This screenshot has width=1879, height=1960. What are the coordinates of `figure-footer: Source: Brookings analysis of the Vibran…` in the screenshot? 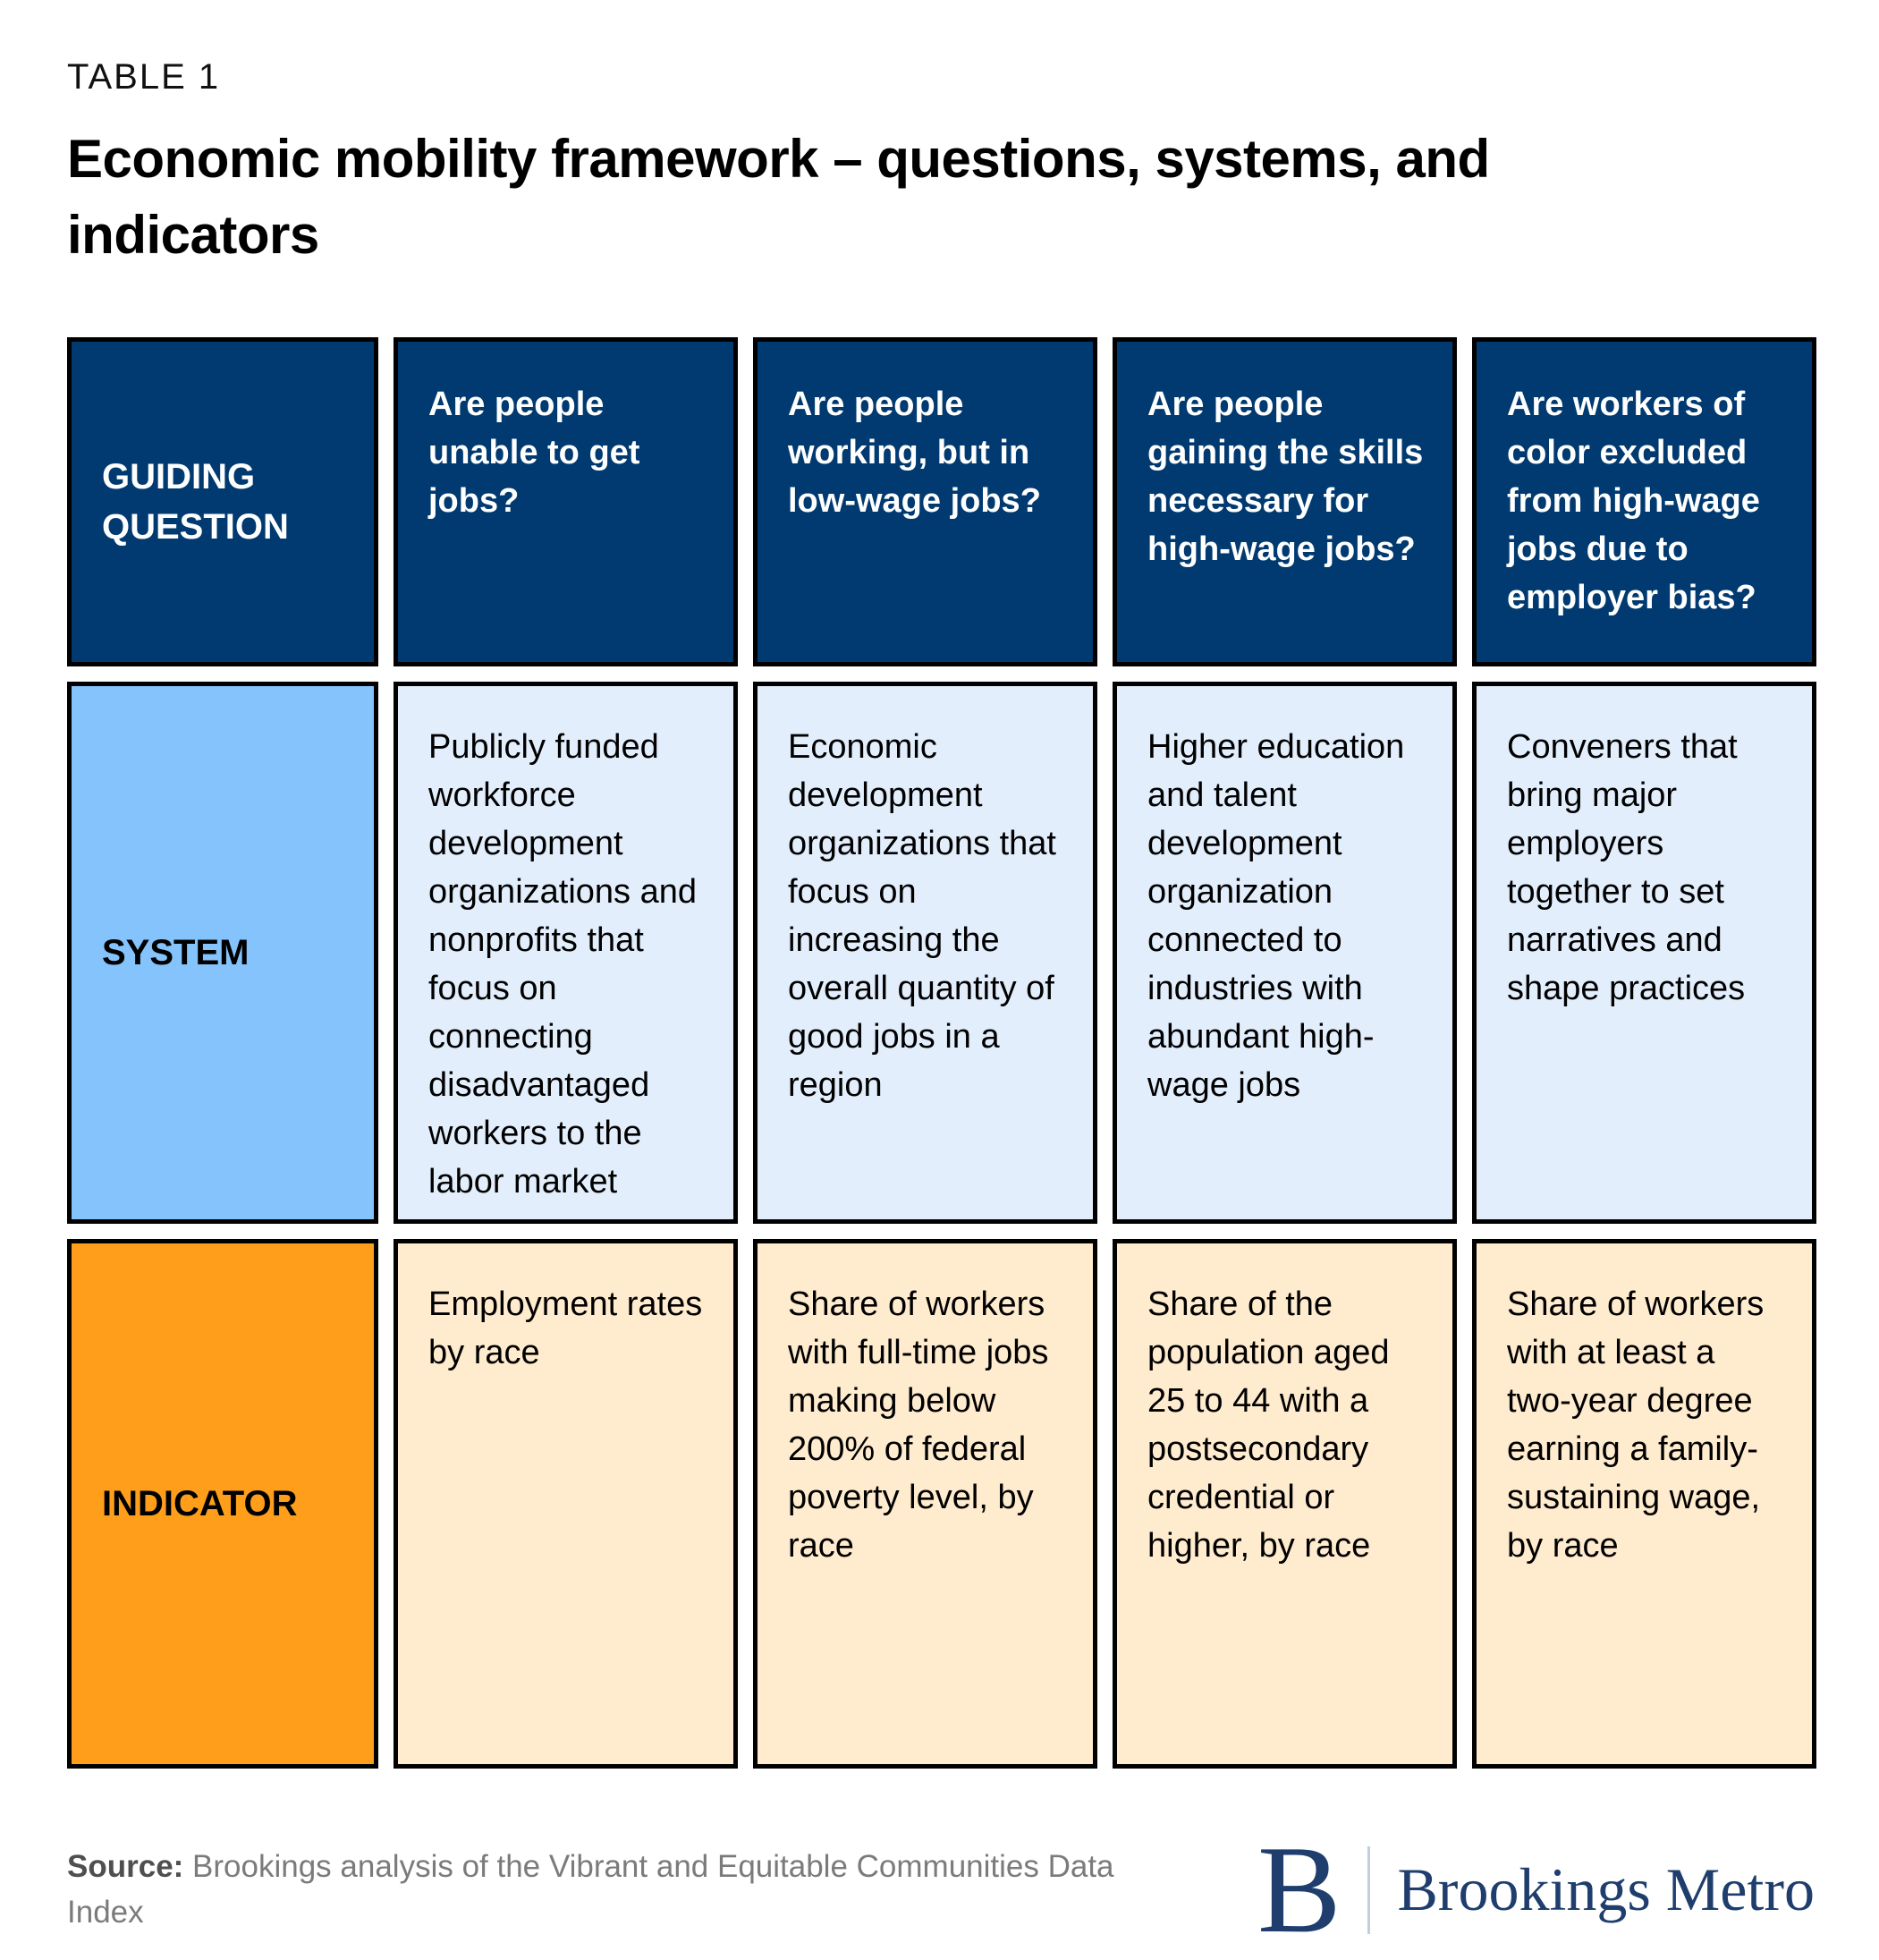 It's located at (941, 1890).